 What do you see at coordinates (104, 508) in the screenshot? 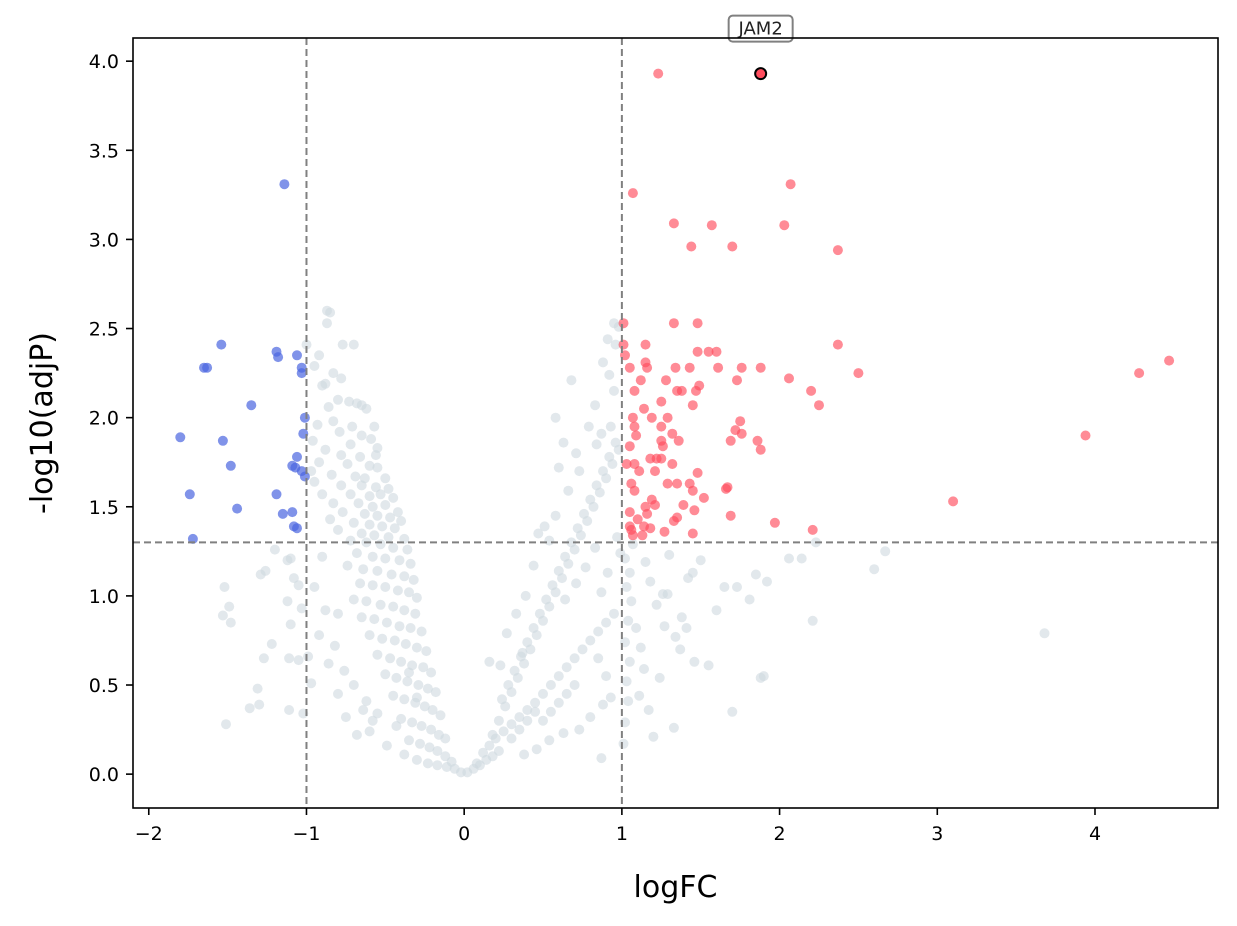
I see `y-tick-label: 1.5` at bounding box center [104, 508].